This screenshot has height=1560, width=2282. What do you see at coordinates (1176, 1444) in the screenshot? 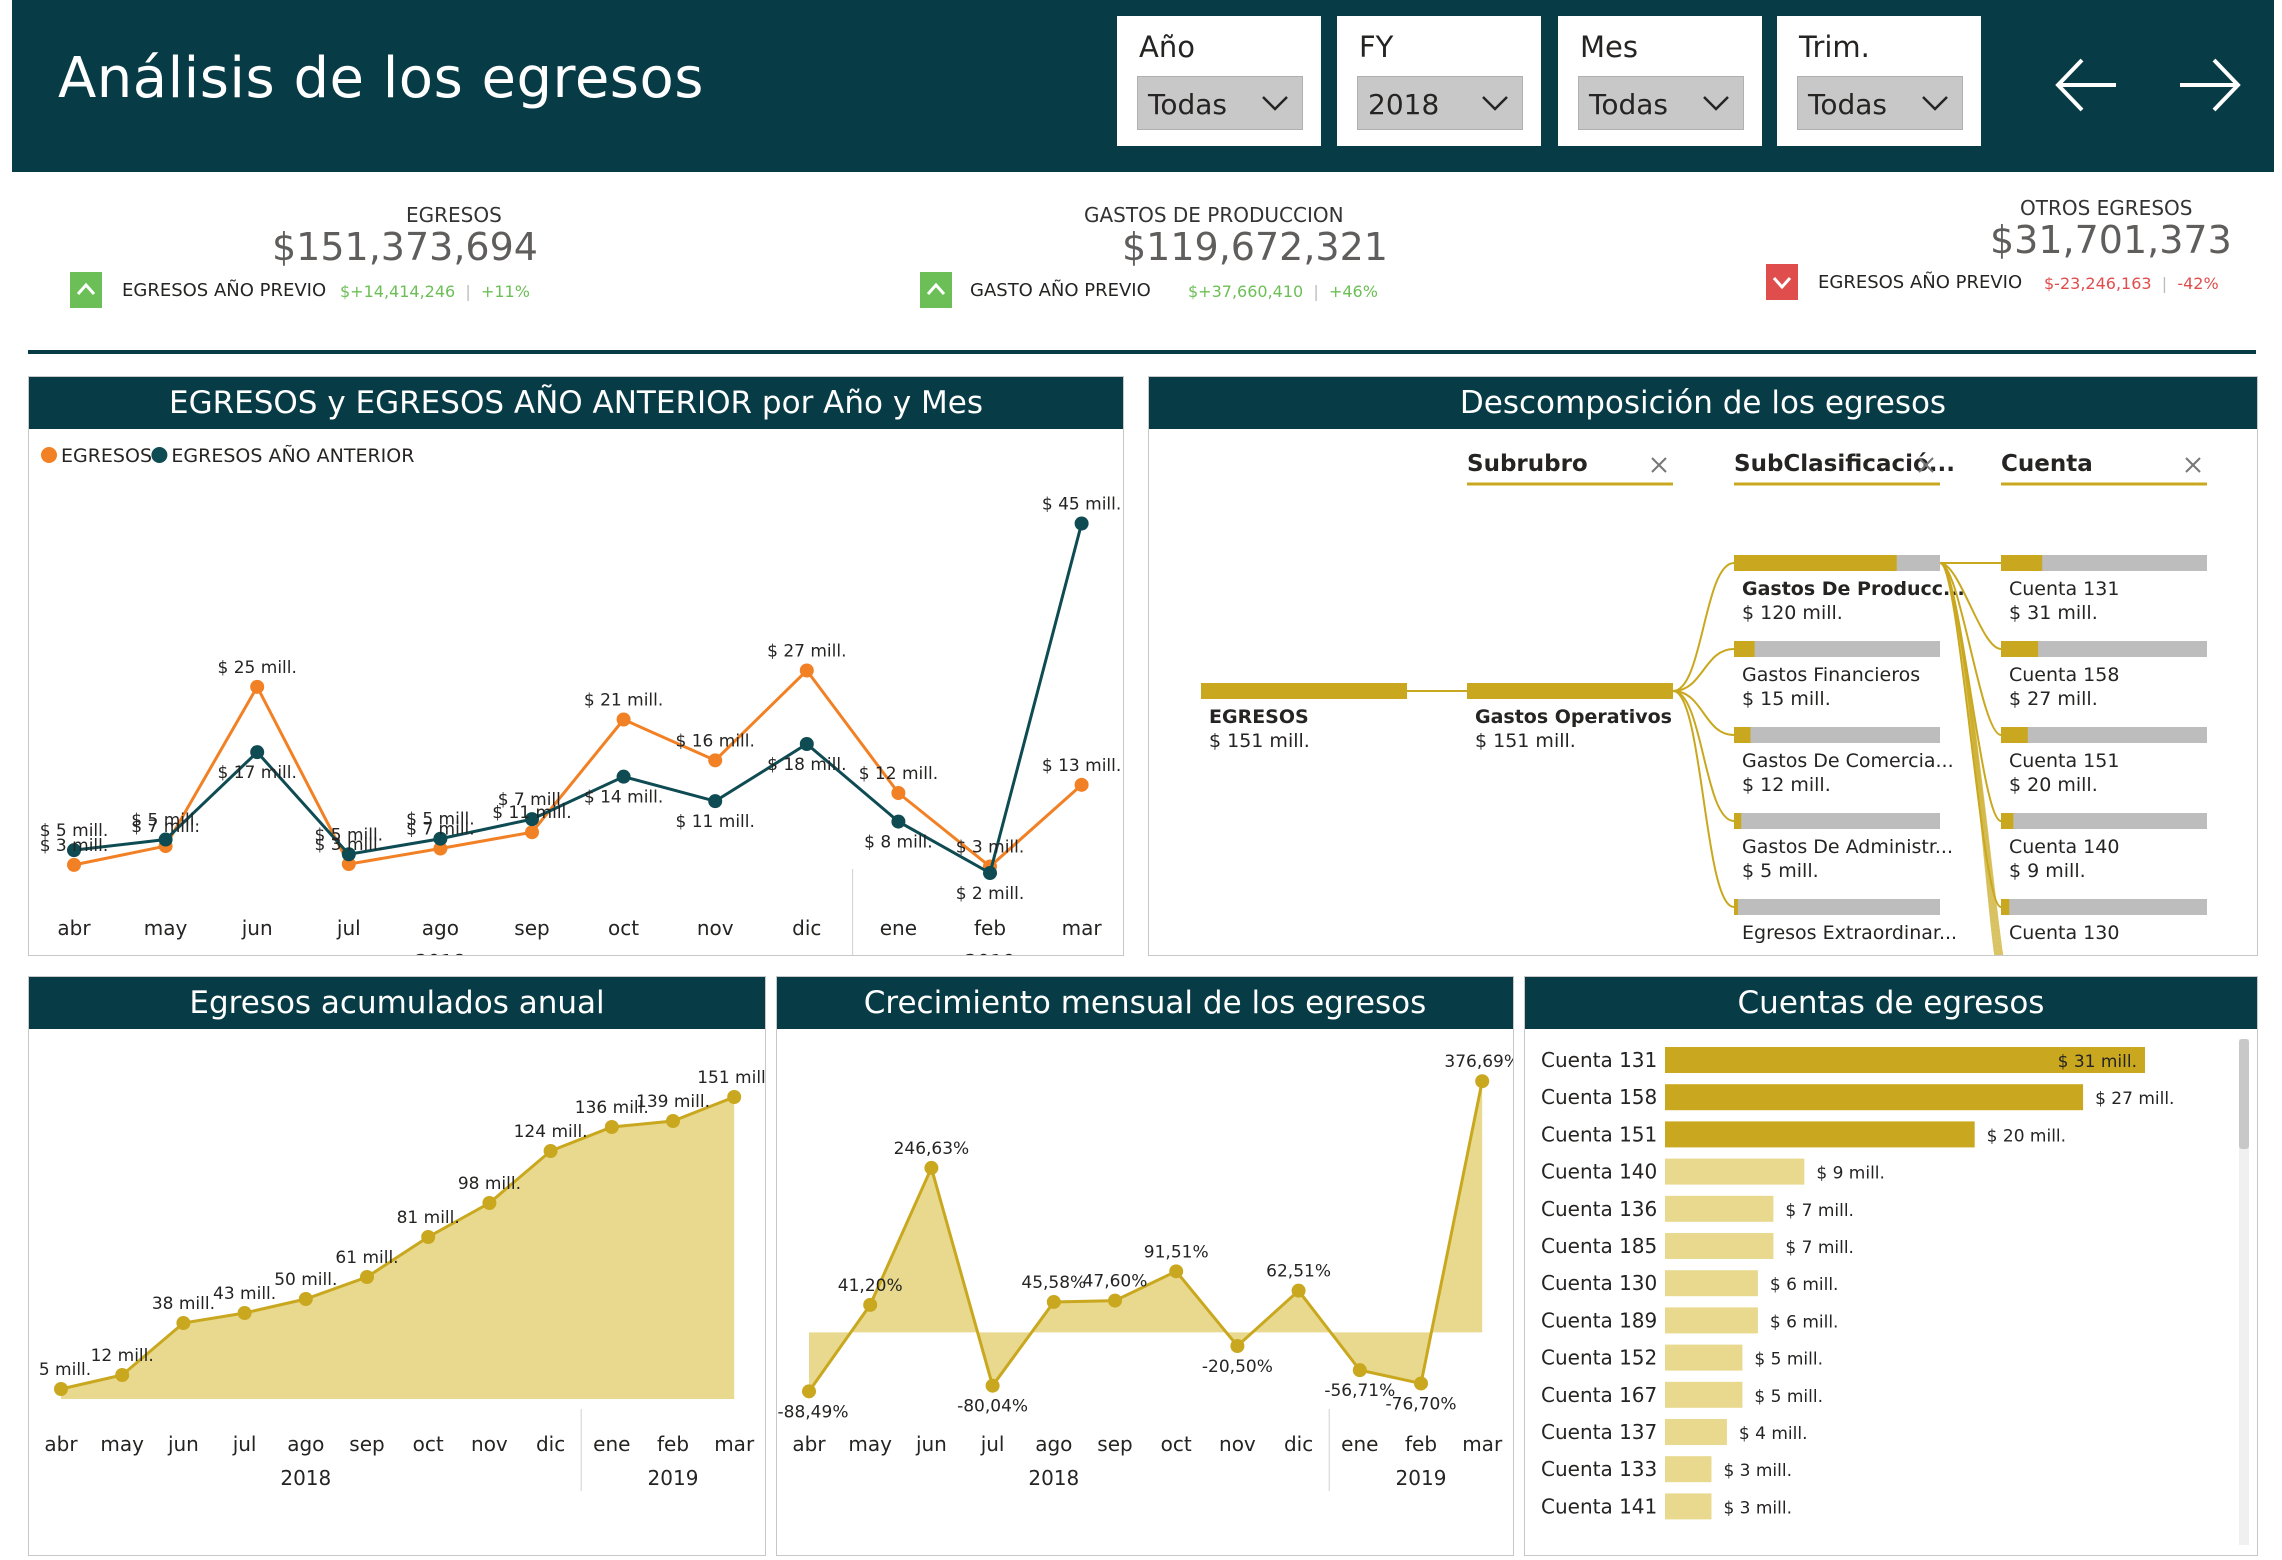
I see `x-tick-label: oct` at bounding box center [1176, 1444].